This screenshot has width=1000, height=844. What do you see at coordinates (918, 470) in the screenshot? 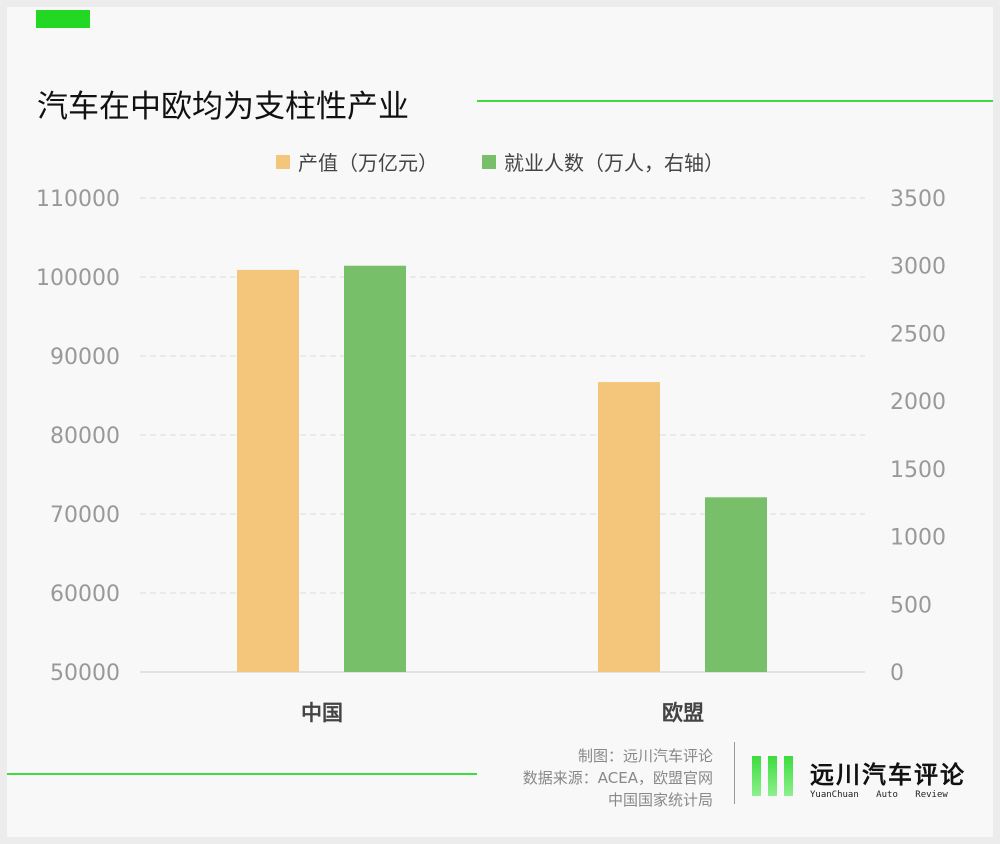
I see `right-tick-label: 1500` at bounding box center [918, 470].